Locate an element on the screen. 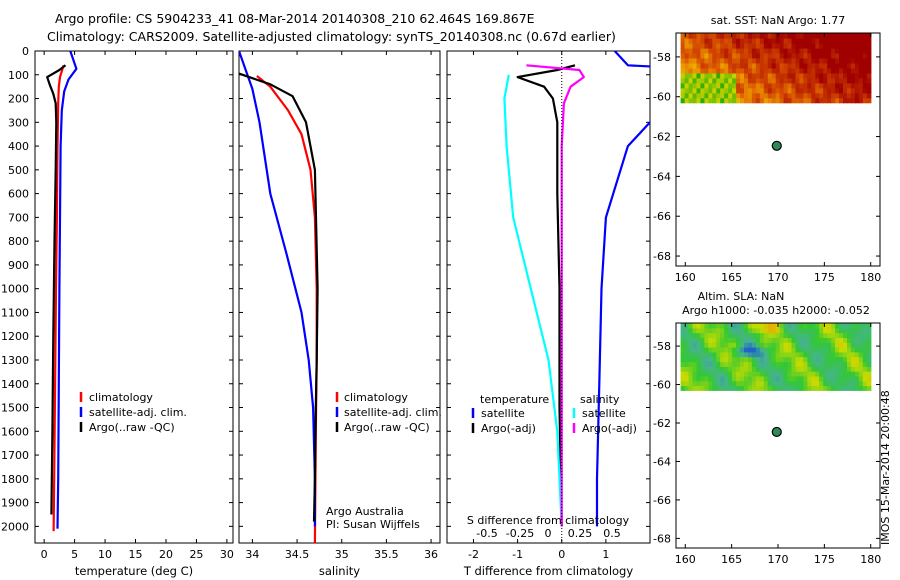 The image size is (900, 580). x-tick-label: 1 is located at coordinates (605, 554).